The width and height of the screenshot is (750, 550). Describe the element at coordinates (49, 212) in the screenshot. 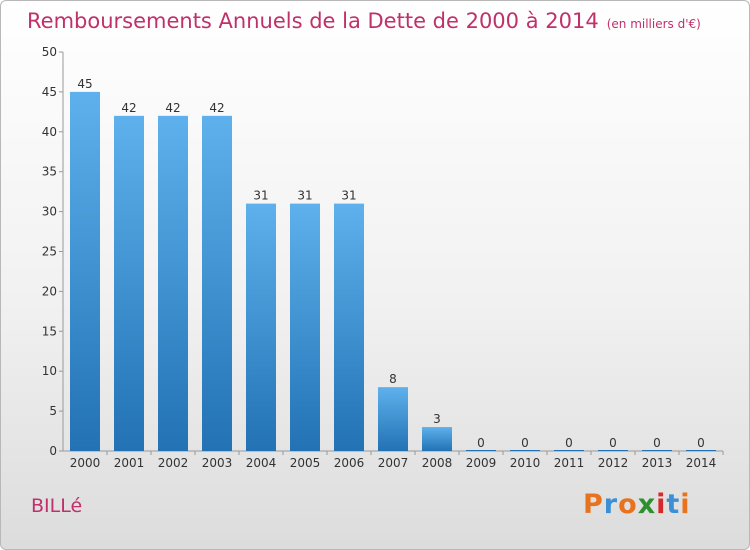

I see `y-tick-label: 30` at that location.